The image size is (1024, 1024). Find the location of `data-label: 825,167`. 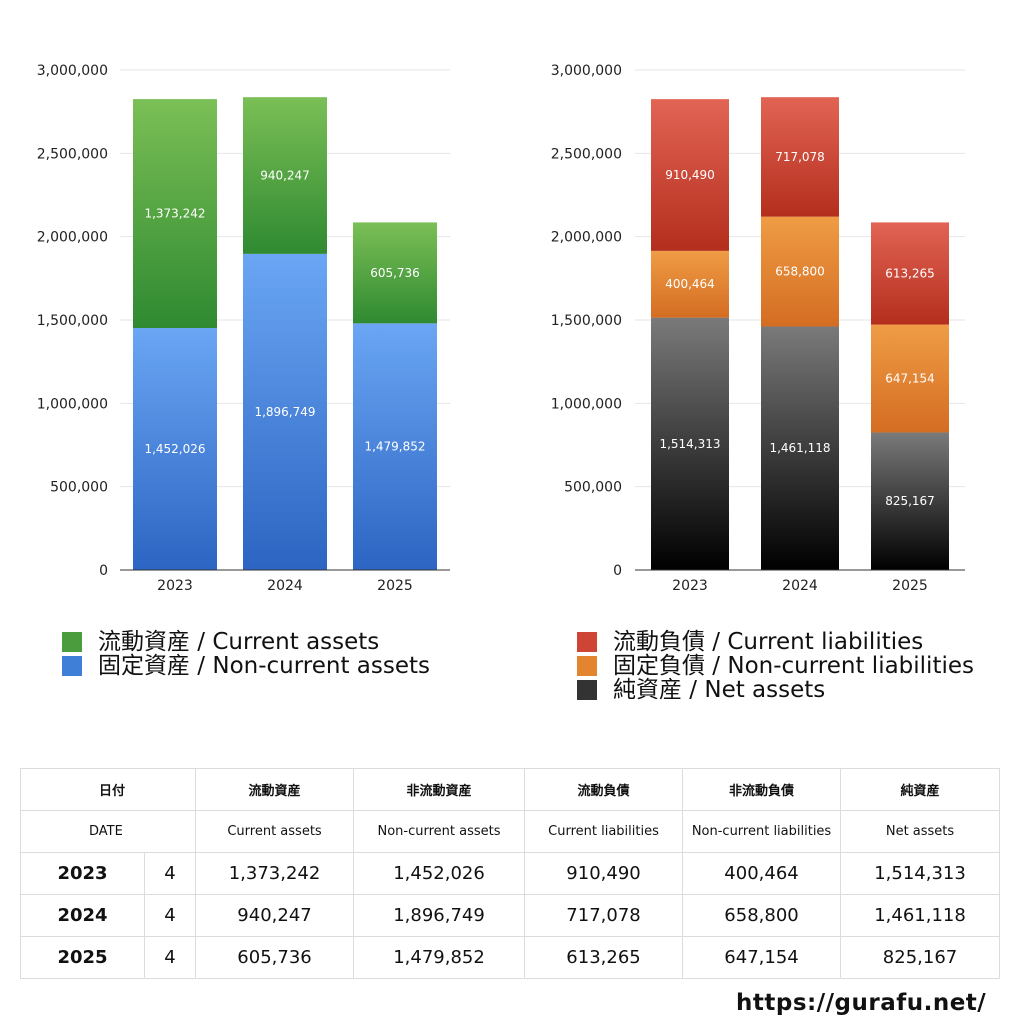

data-label: 825,167 is located at coordinates (910, 501).